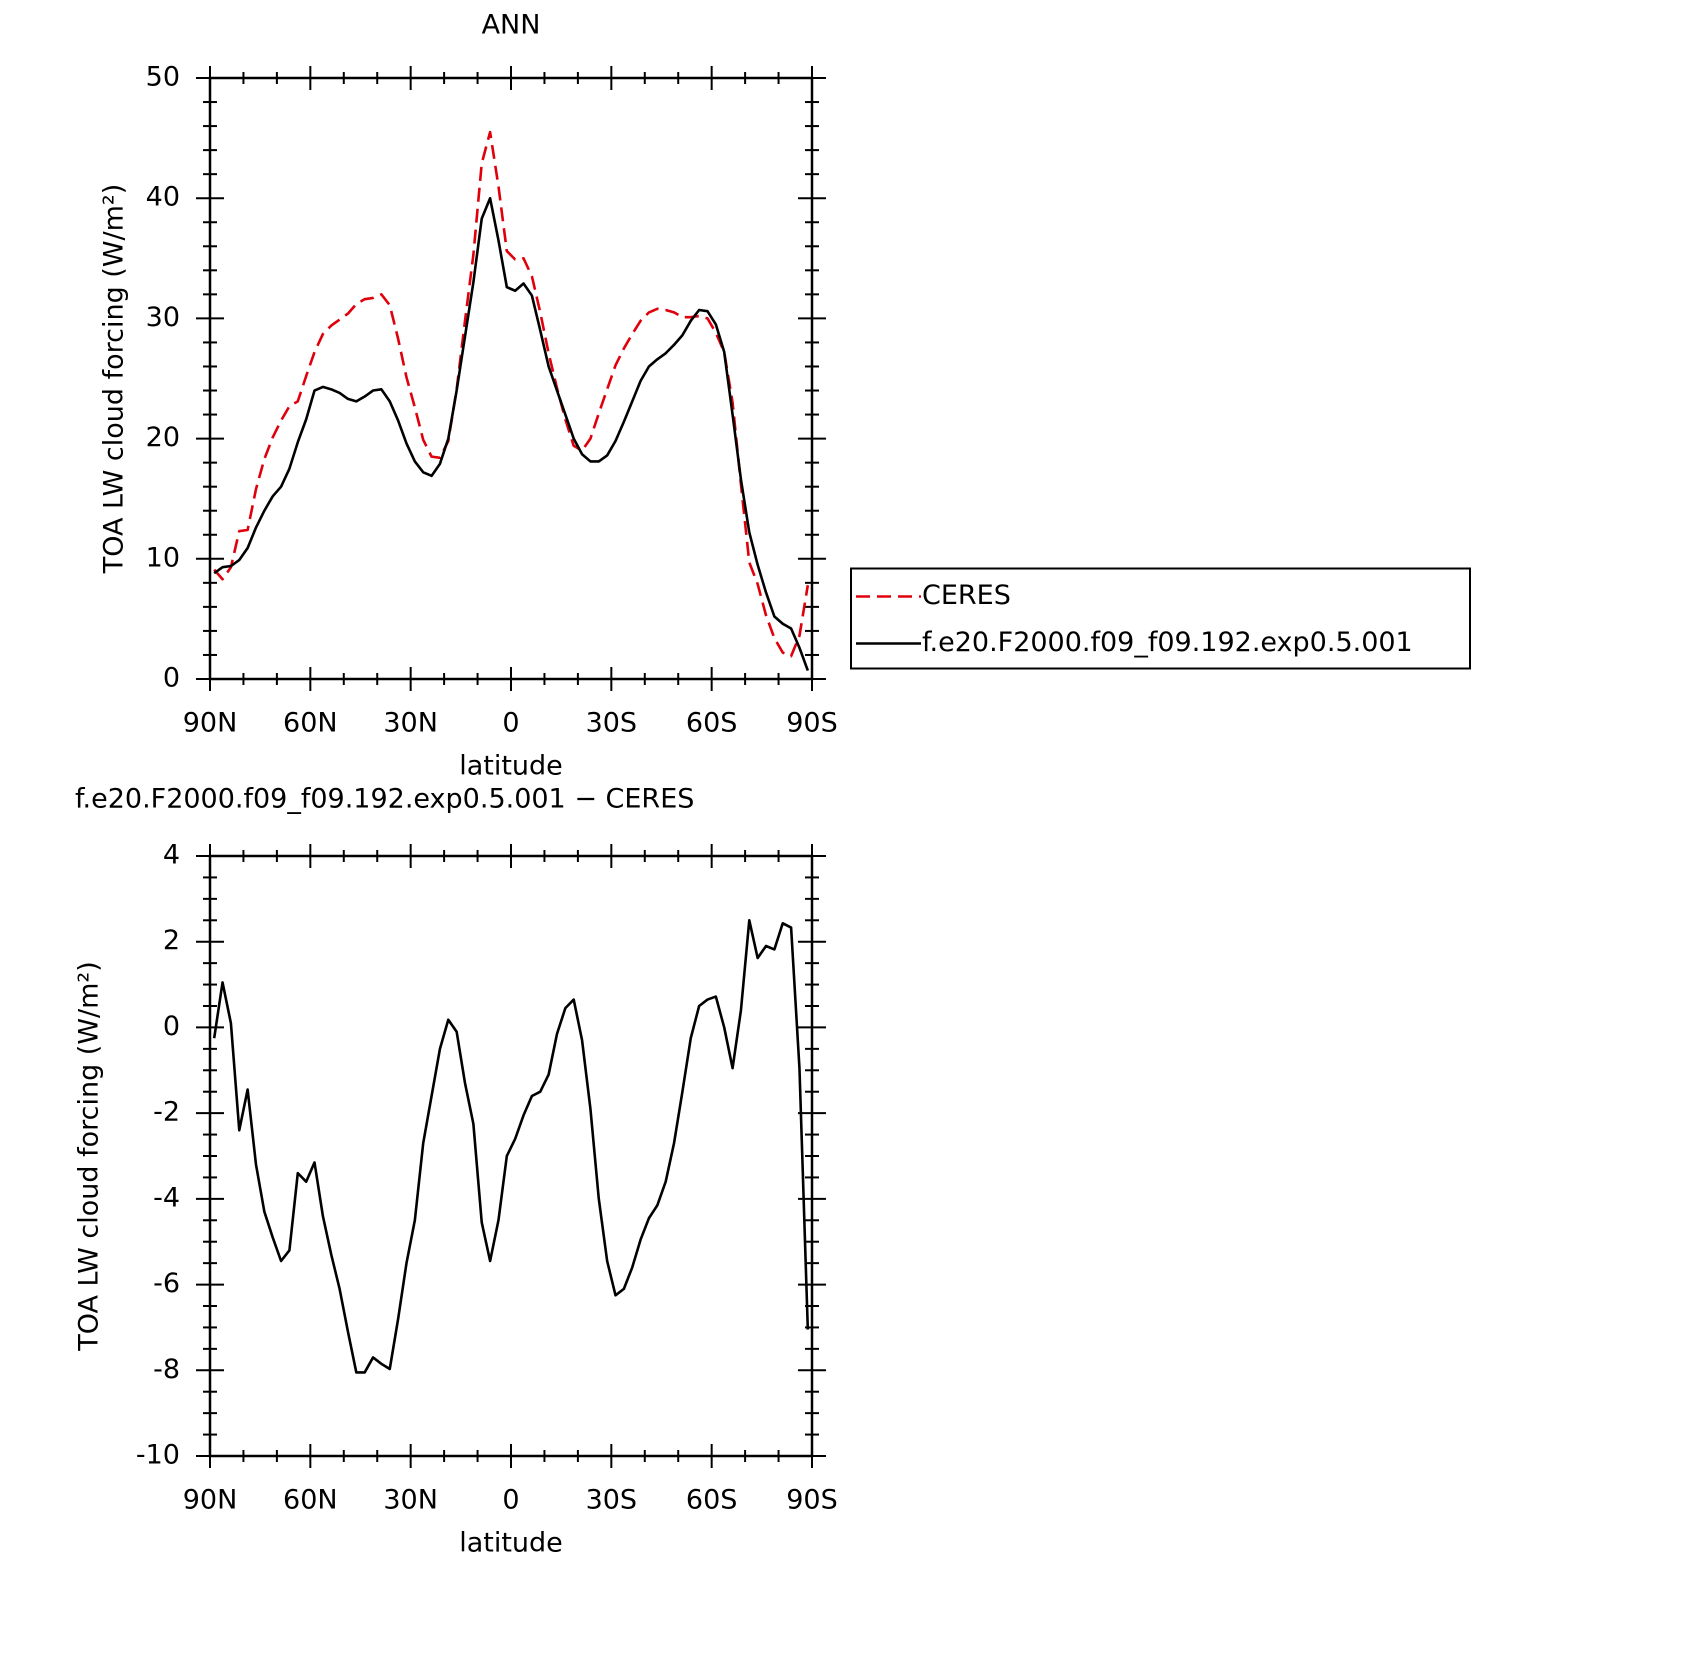 The height and width of the screenshot is (1680, 1683). What do you see at coordinates (966, 595) in the screenshot?
I see `legend-label: CERES` at bounding box center [966, 595].